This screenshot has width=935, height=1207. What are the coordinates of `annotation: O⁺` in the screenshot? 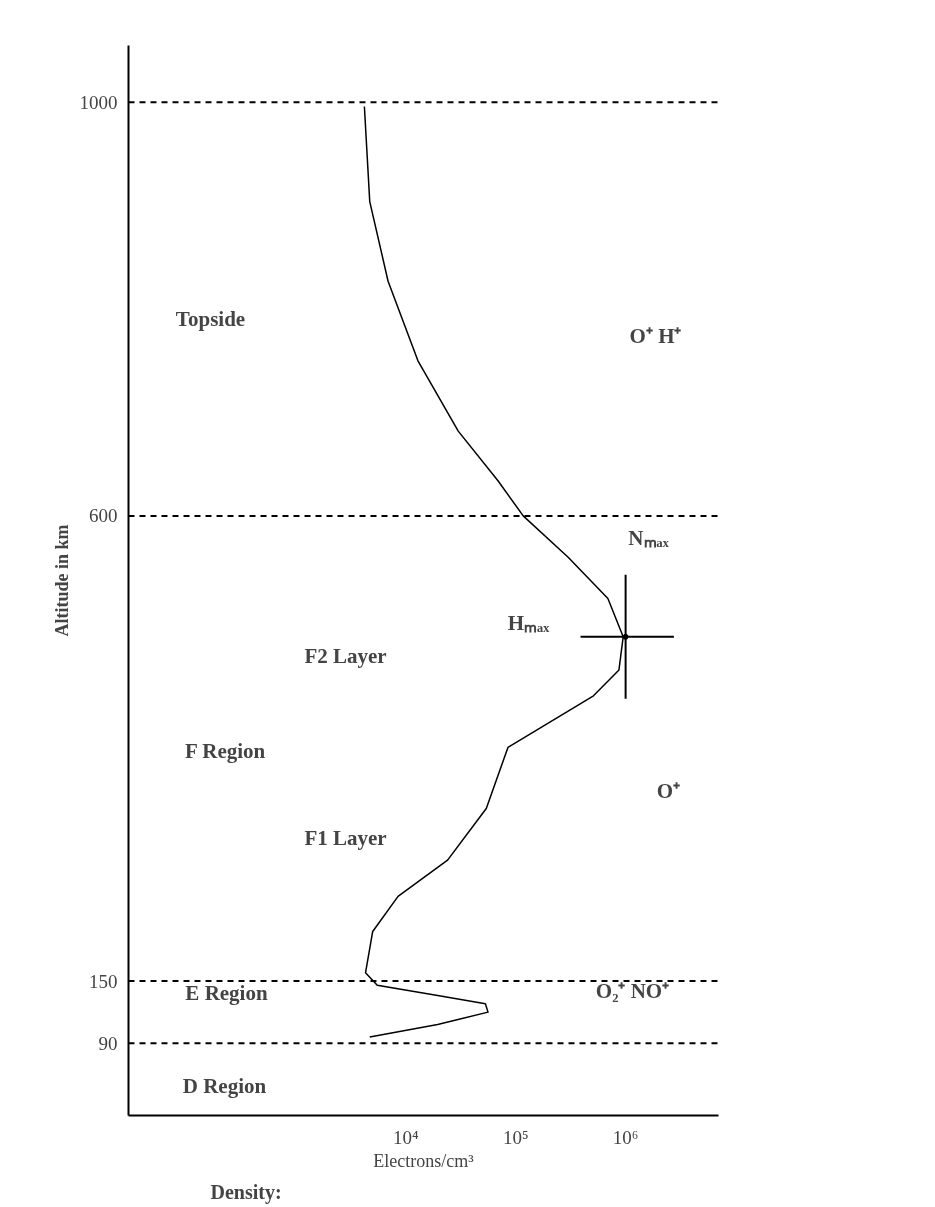 It's located at (668, 790).